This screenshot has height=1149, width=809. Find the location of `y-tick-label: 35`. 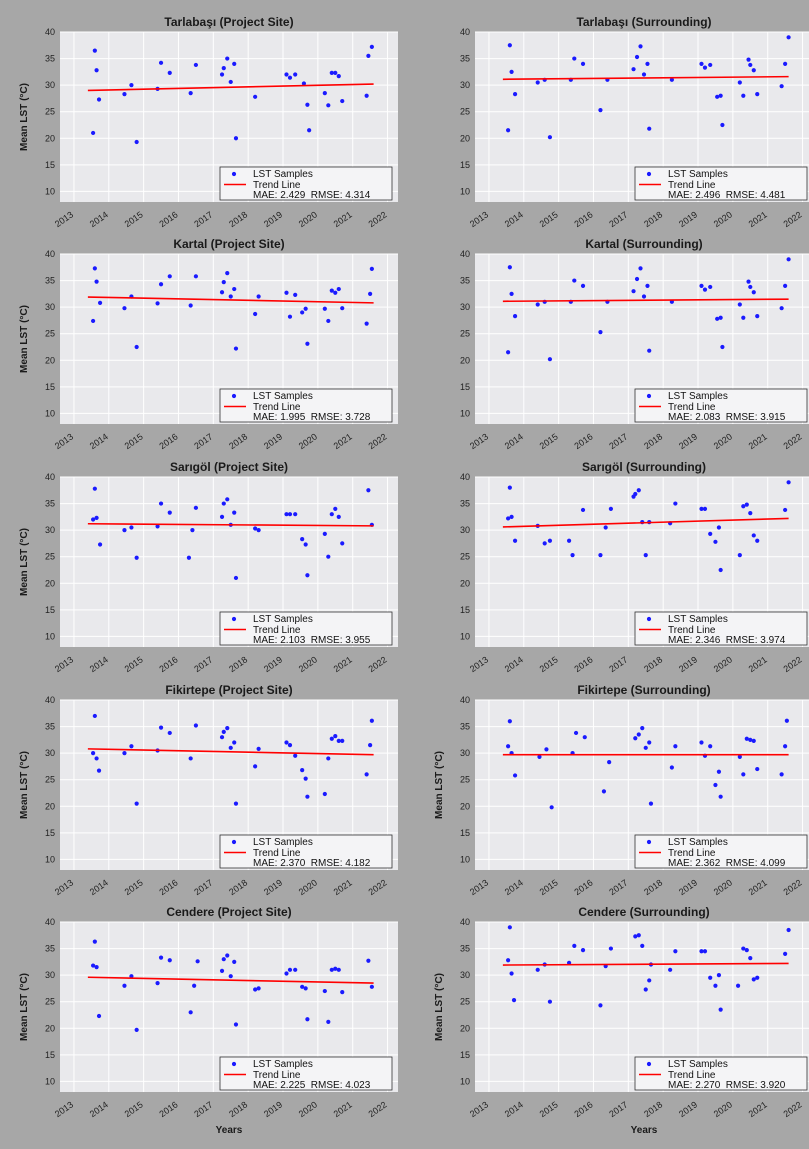

y-tick-label: 35 is located at coordinates (50, 949).